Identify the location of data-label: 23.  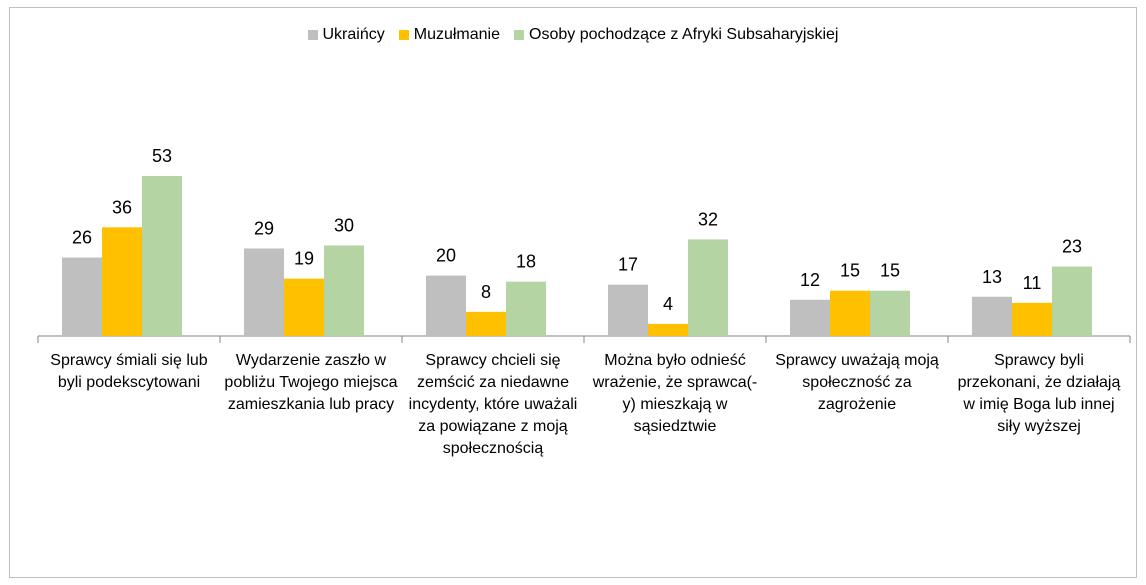
(1072, 247).